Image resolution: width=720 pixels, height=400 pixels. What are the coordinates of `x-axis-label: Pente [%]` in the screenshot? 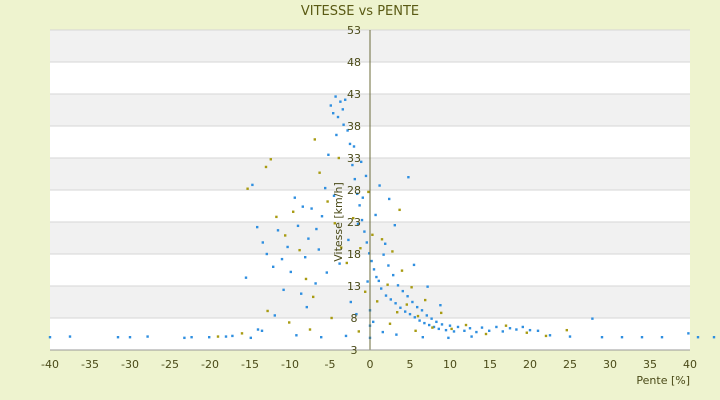 It's located at (663, 380).